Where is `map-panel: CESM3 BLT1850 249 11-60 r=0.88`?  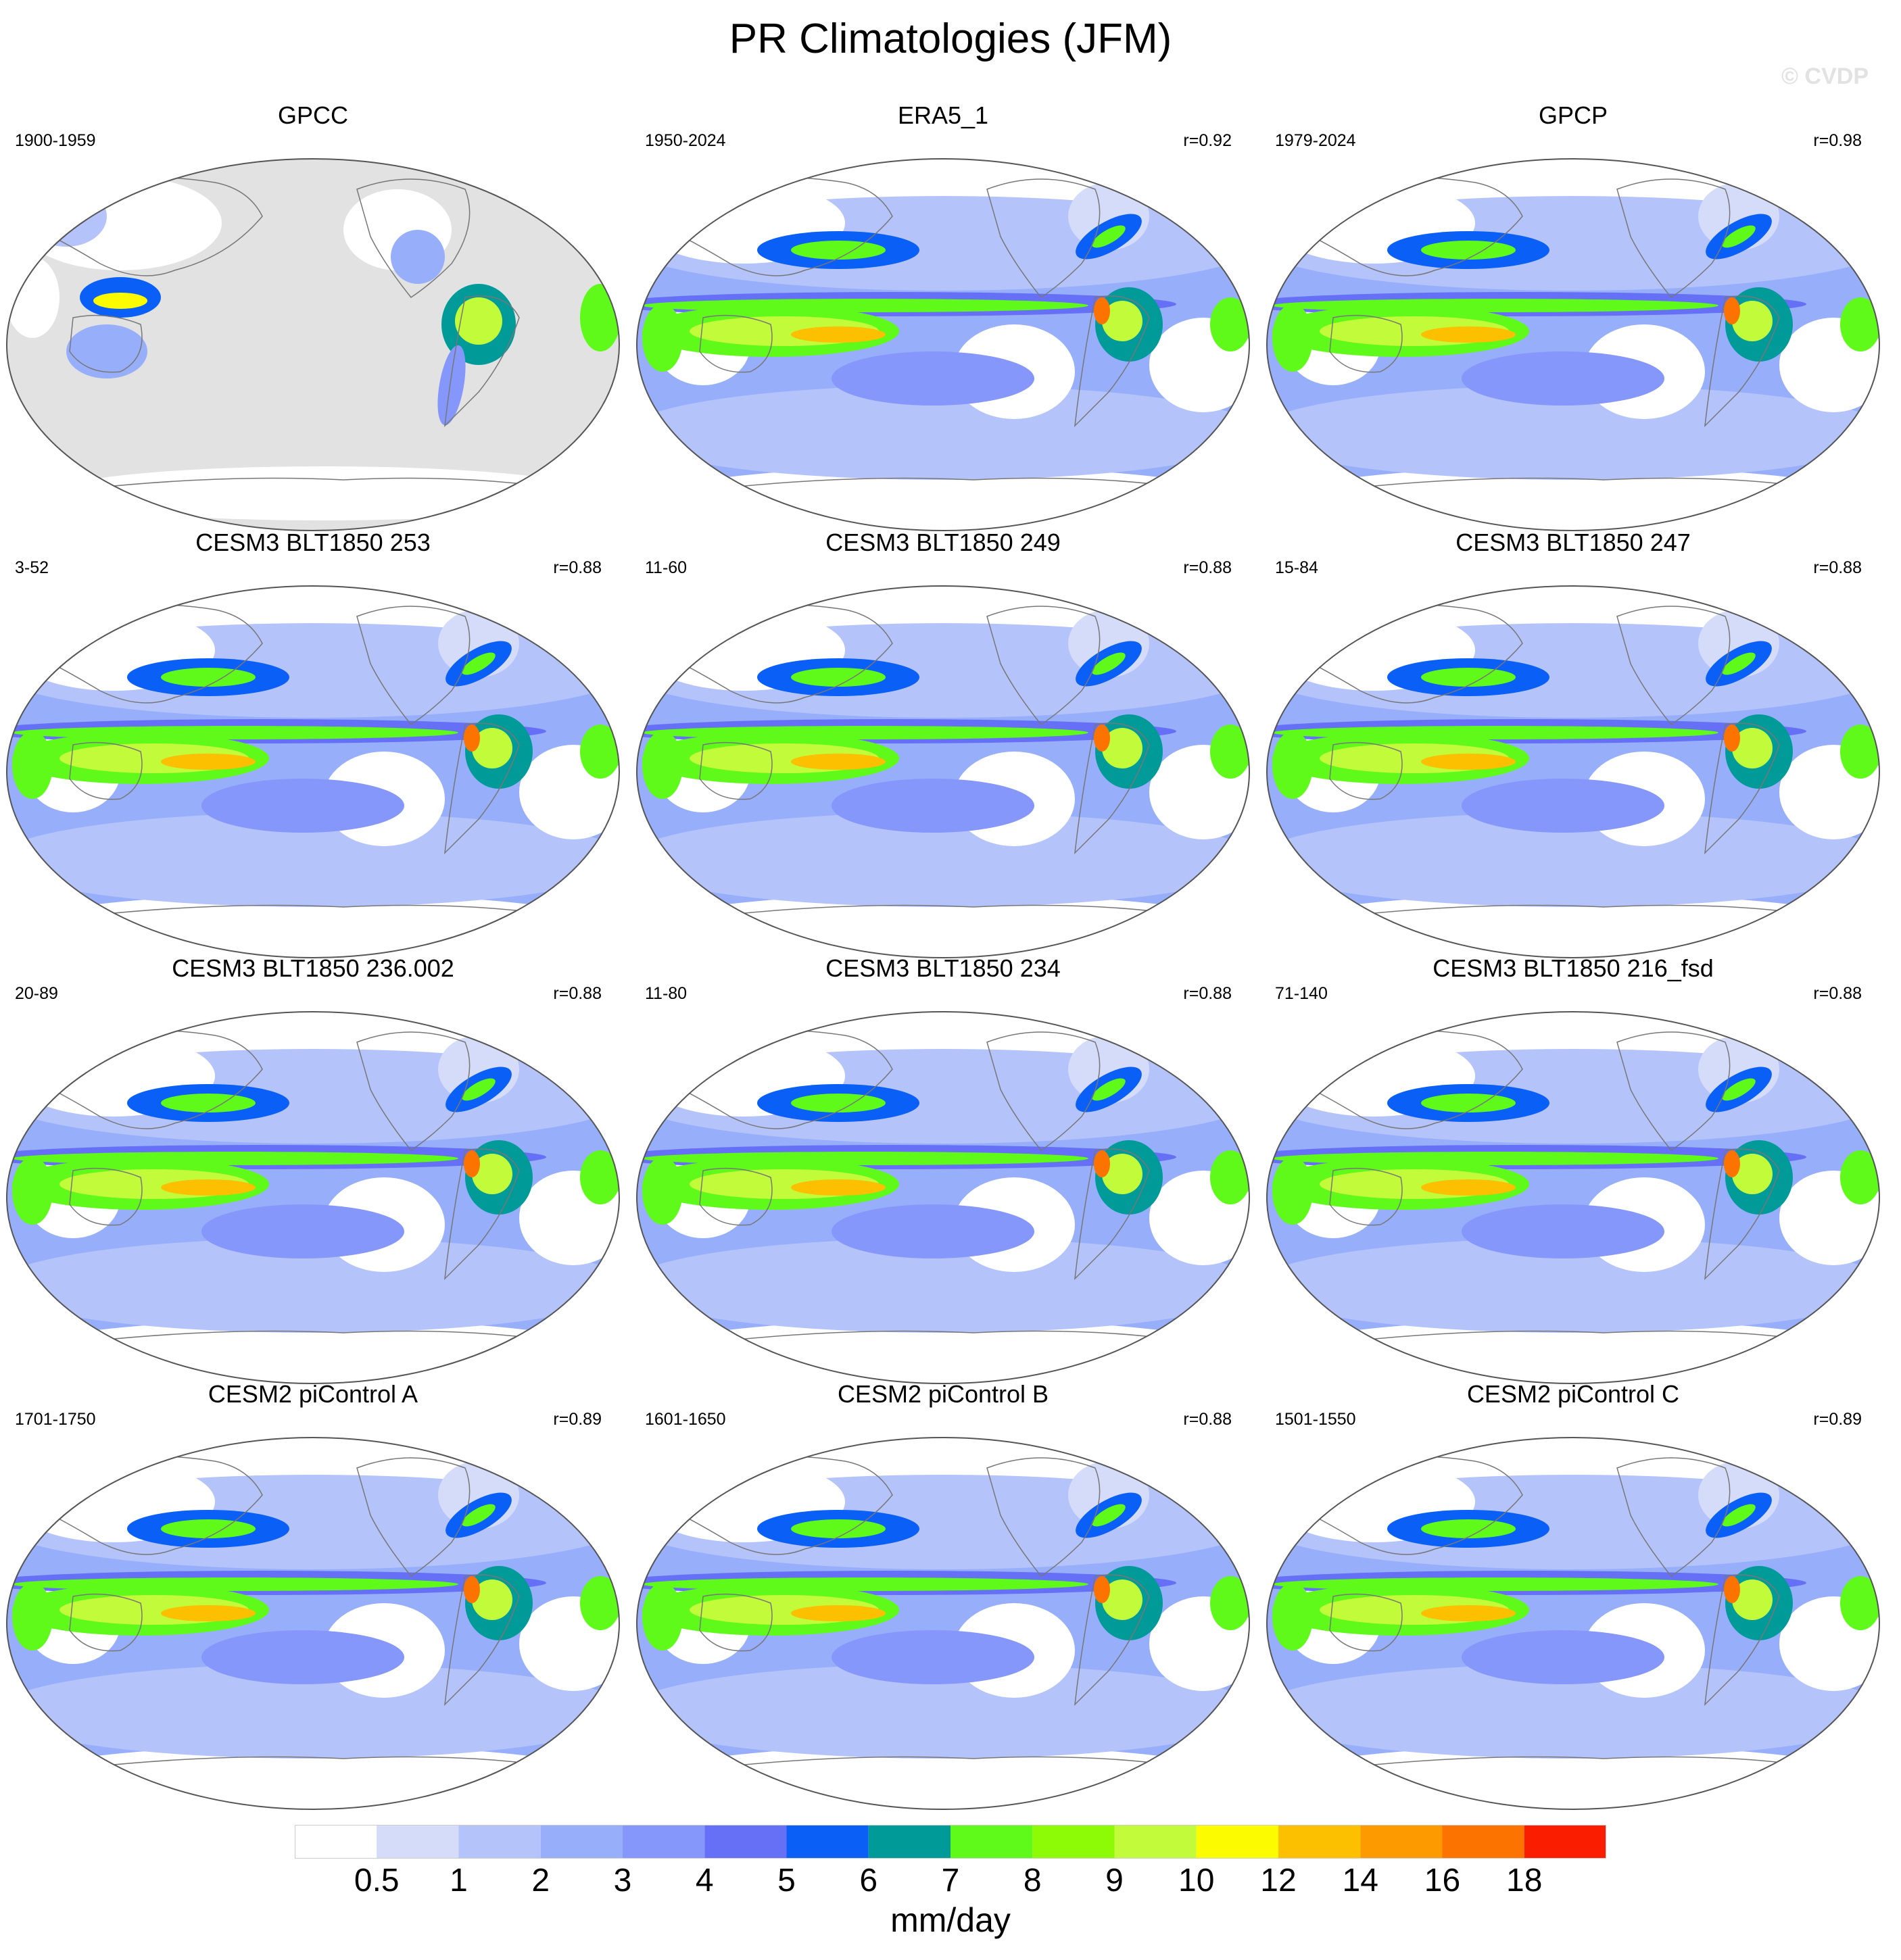
map-panel: CESM3 BLT1850 249 11-60 r=0.88 is located at coordinates (943, 748).